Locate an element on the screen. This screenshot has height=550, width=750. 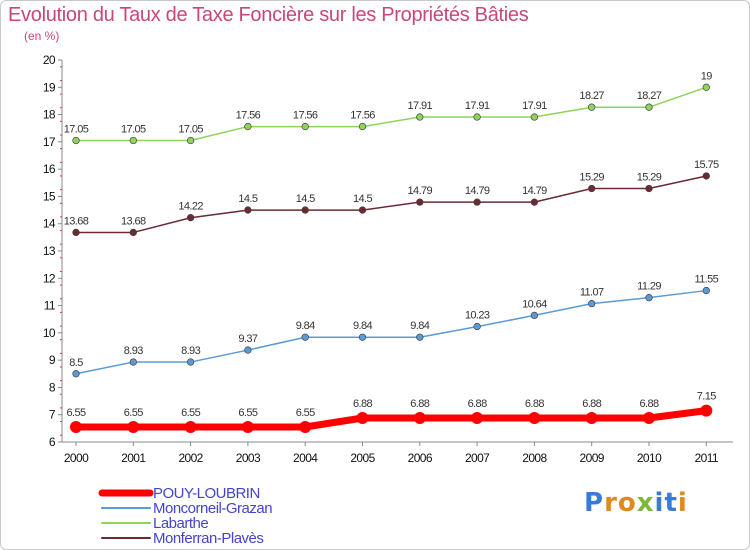
series-line-moncorneil-grazan is located at coordinates (391, 332).